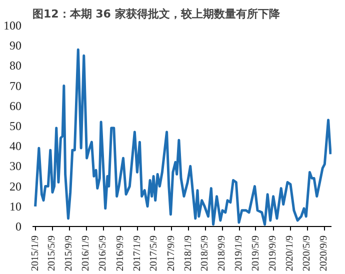  Describe the element at coordinates (86, 253) in the screenshot. I see `x-tick-label: 2016/1/9` at that location.